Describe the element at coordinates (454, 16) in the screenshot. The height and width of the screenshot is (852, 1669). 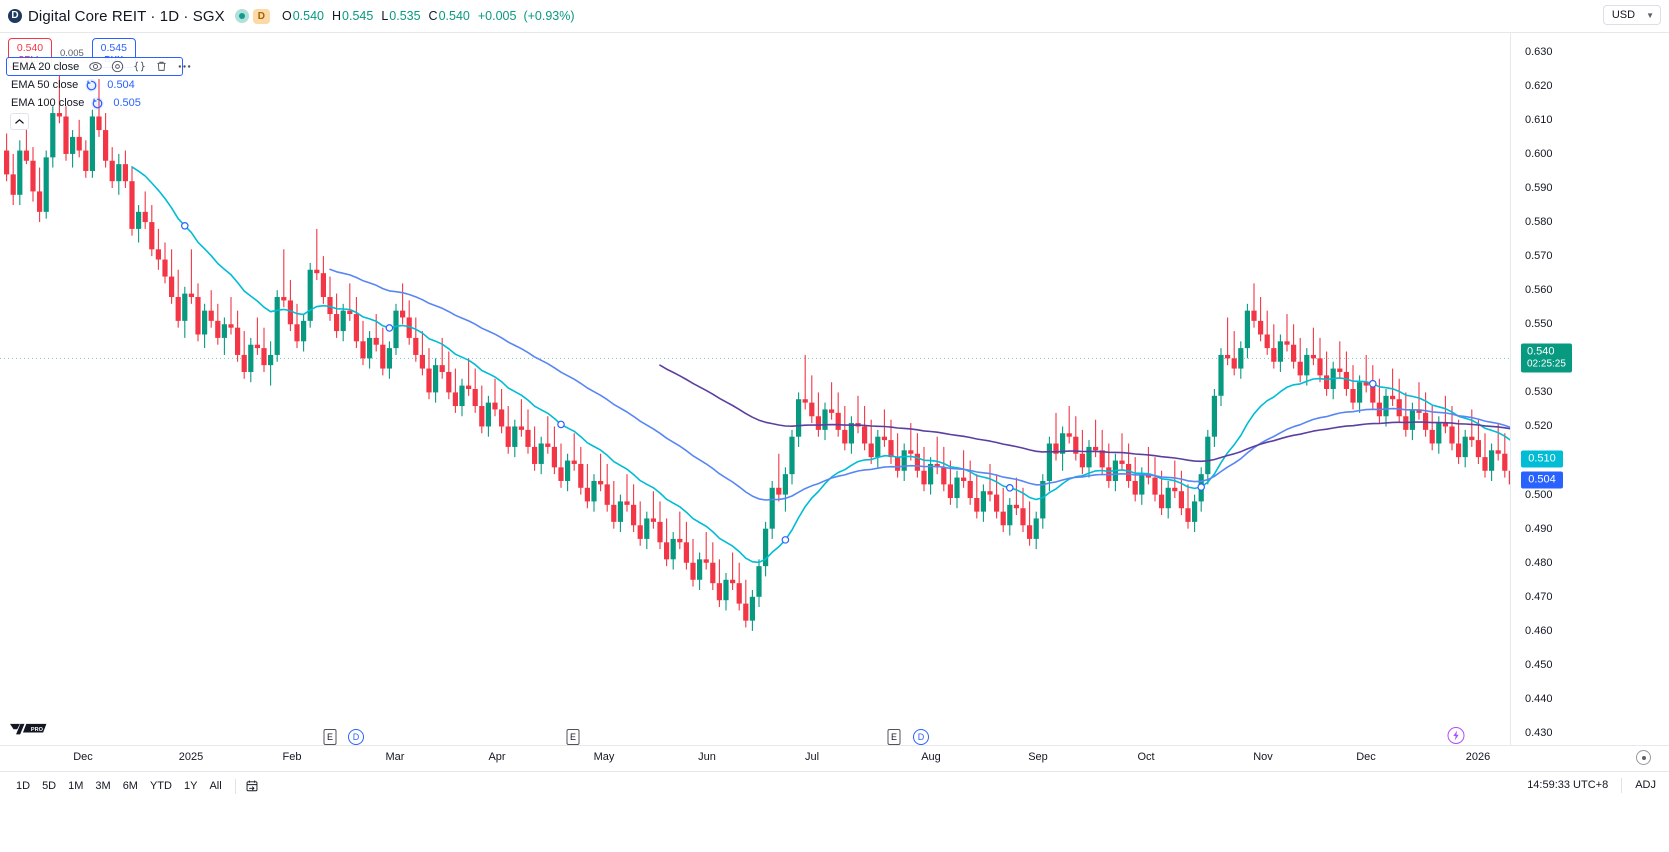
I see `ohlc-close-value: 0.540` at that location.